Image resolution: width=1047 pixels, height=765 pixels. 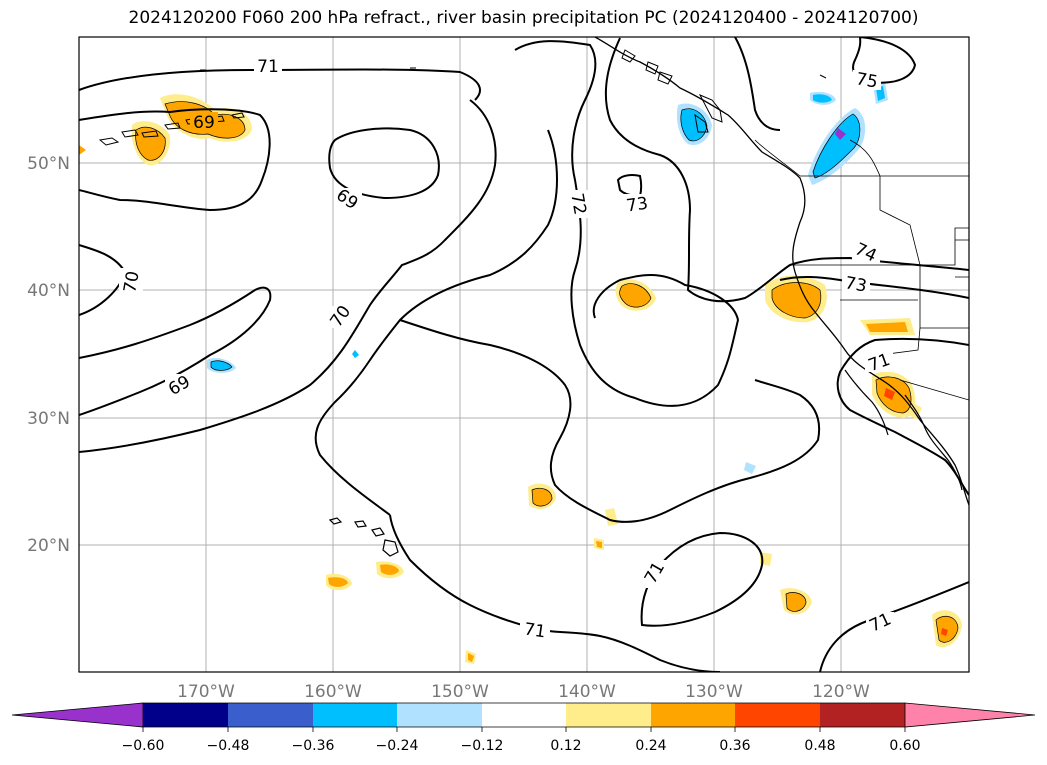 I want to click on contour-label: 69, so click(x=204, y=123).